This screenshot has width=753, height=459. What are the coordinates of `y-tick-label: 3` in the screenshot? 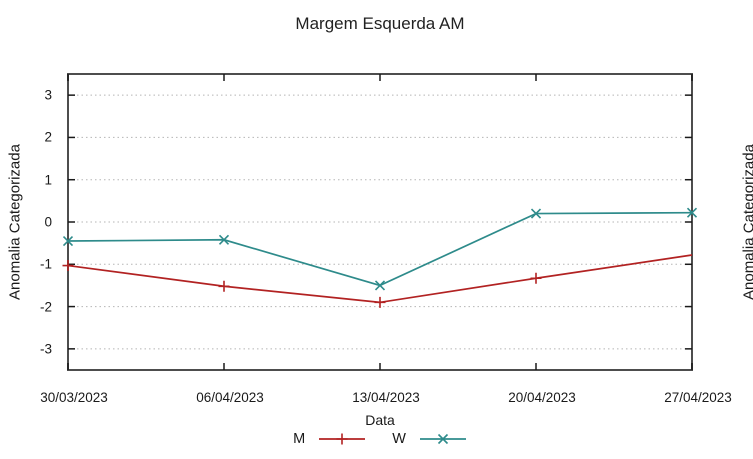 It's located at (48, 95).